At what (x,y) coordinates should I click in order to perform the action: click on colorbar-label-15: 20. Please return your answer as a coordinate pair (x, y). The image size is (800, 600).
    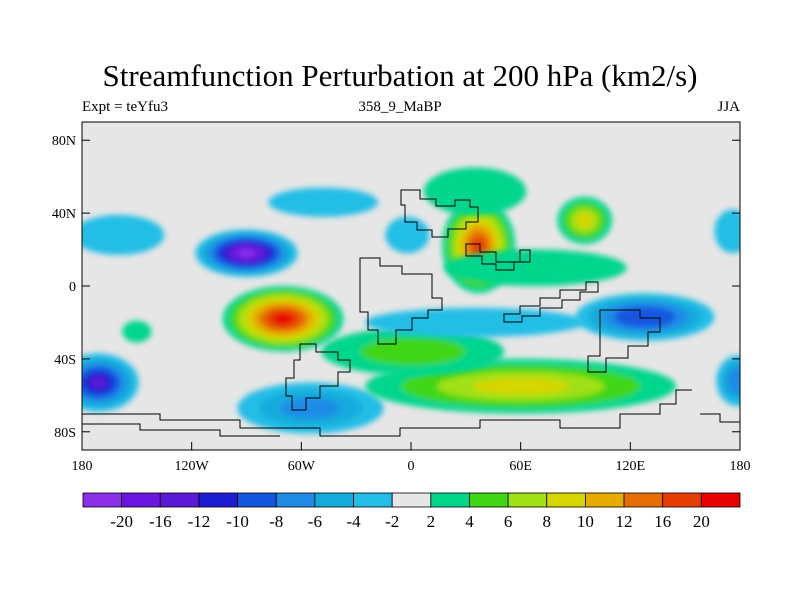
    Looking at the image, I should click on (701, 521).